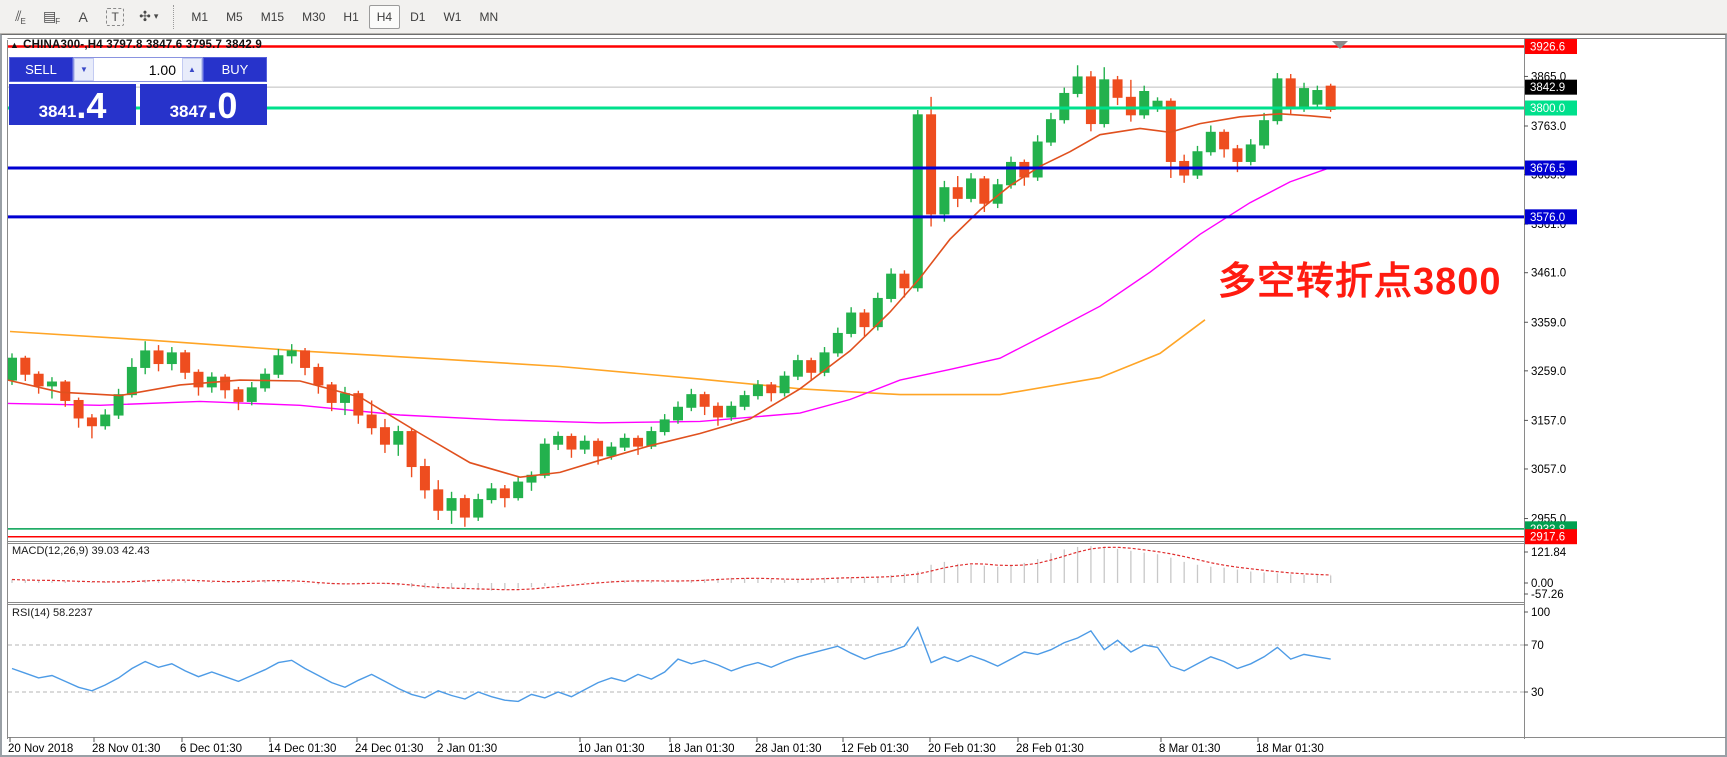 The width and height of the screenshot is (1727, 757). Describe the element at coordinates (875, 749) in the screenshot. I see `svg-text: 12 Feb 01:30` at that location.